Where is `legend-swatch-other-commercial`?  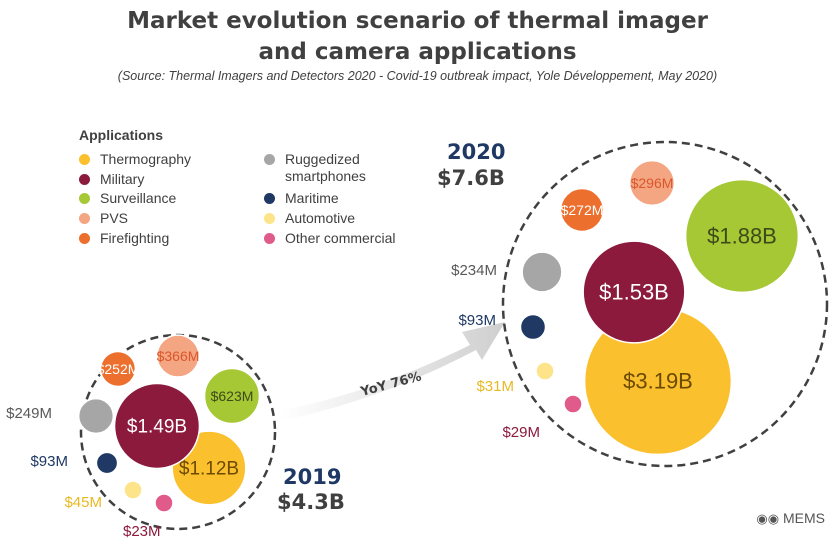 legend-swatch-other-commercial is located at coordinates (269, 238).